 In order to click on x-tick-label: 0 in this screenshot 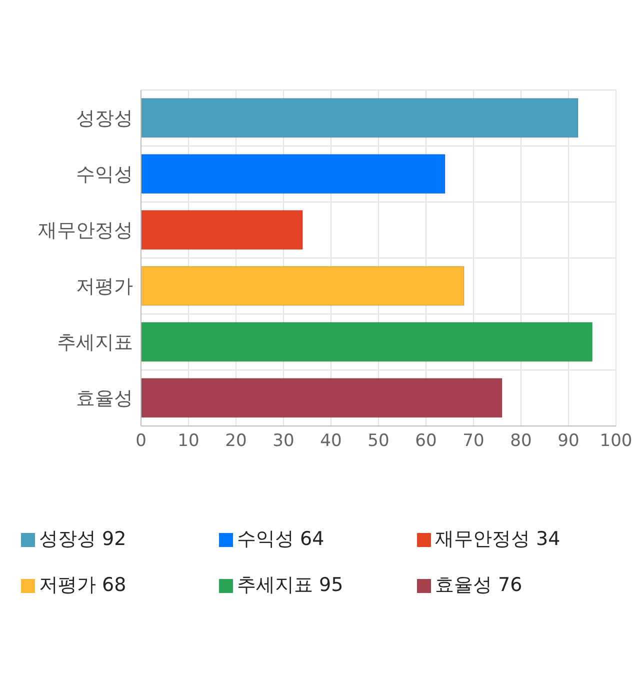, I will do `click(141, 441)`.